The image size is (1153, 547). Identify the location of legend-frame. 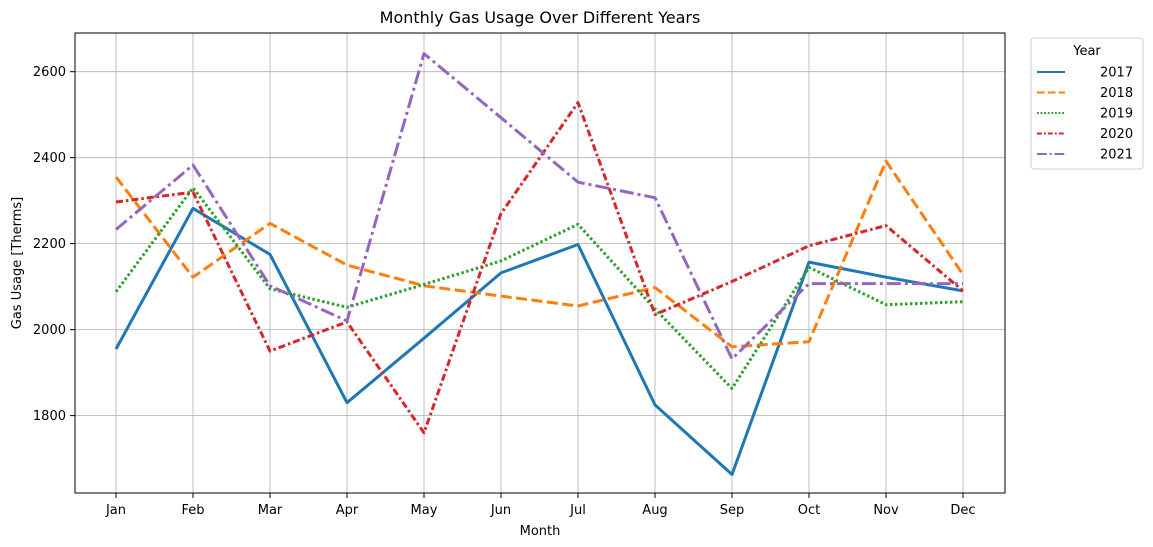
(1087, 103).